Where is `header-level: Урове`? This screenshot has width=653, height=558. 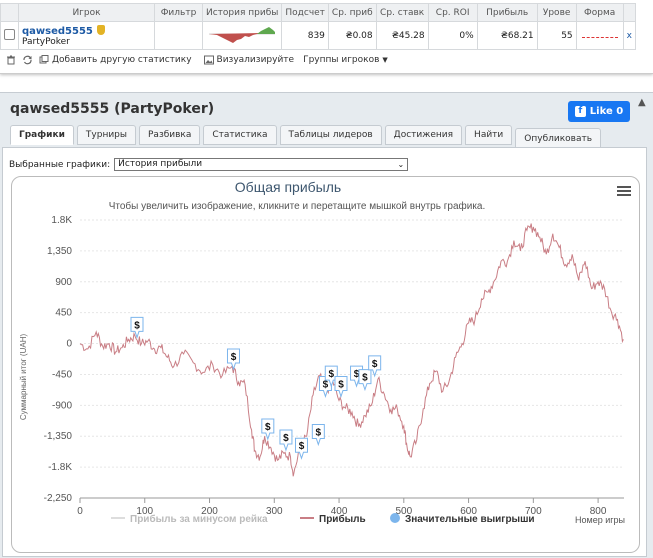 header-level: Урове is located at coordinates (556, 12).